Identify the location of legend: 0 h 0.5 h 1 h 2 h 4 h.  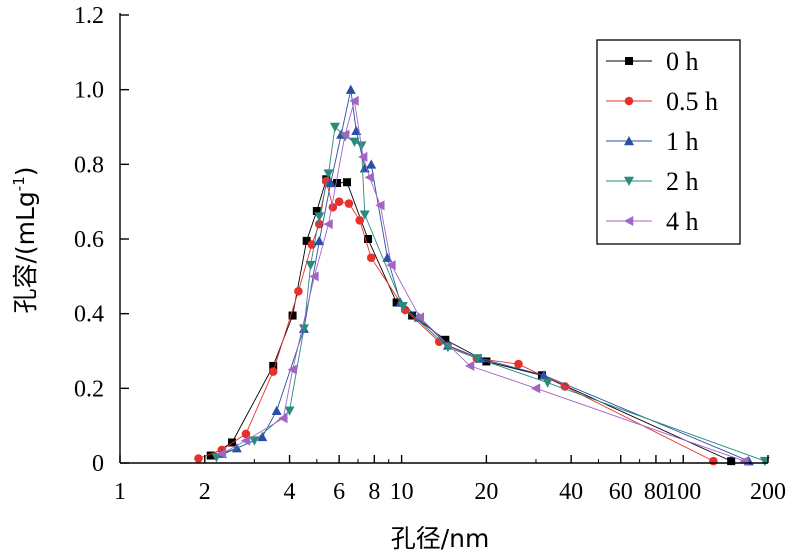
(668, 142).